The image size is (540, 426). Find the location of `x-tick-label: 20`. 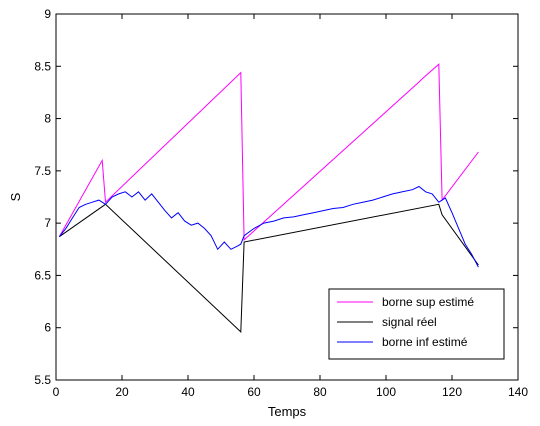

x-tick-label: 20 is located at coordinates (122, 392).